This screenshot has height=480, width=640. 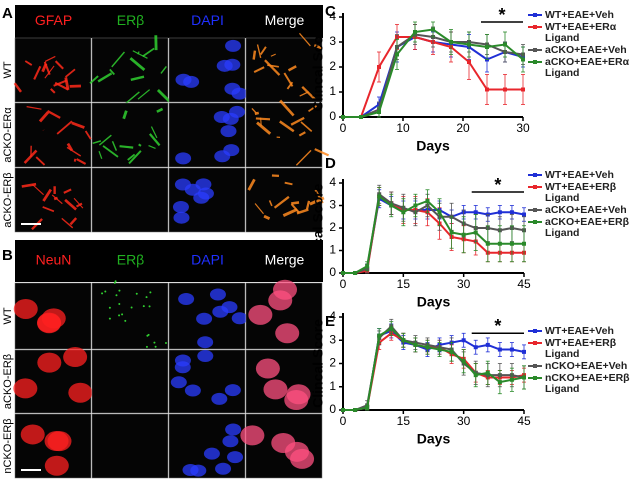 What do you see at coordinates (207, 20) in the screenshot?
I see `column-label: DAPI` at bounding box center [207, 20].